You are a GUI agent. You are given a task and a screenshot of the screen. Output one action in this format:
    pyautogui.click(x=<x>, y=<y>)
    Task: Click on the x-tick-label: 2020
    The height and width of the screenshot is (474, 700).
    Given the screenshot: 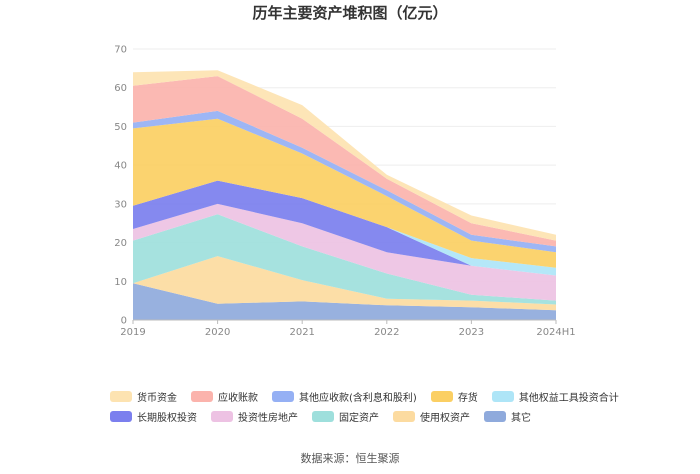 What is the action you would take?
    pyautogui.click(x=217, y=332)
    